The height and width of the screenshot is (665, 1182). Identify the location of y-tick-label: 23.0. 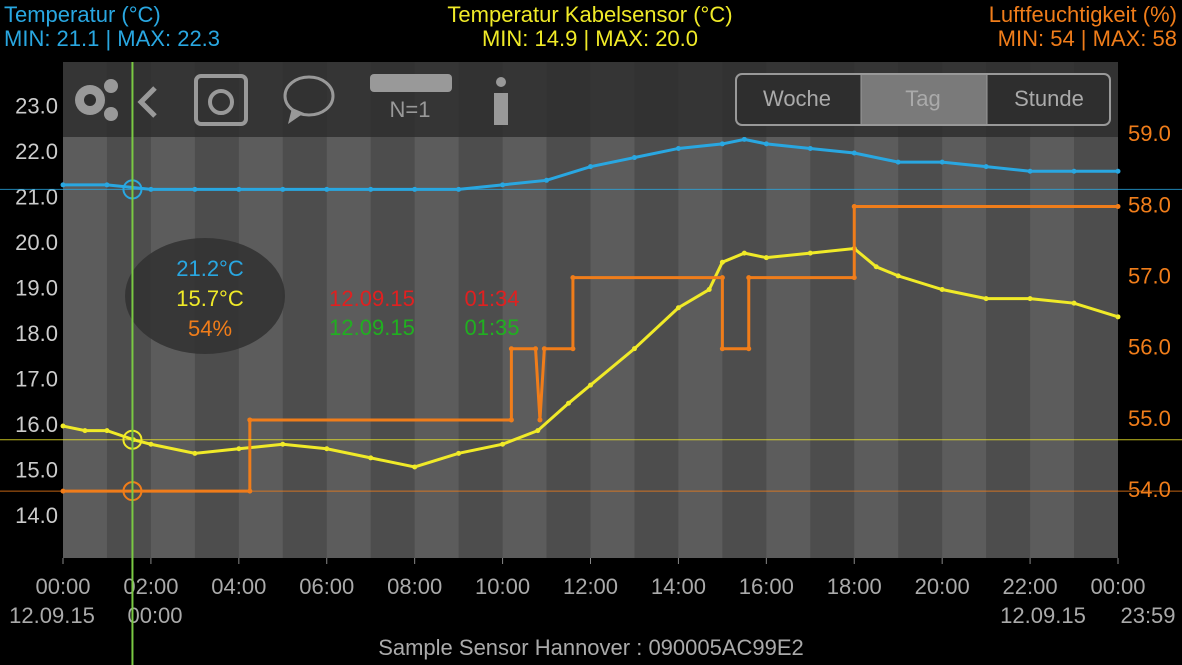
(36, 105).